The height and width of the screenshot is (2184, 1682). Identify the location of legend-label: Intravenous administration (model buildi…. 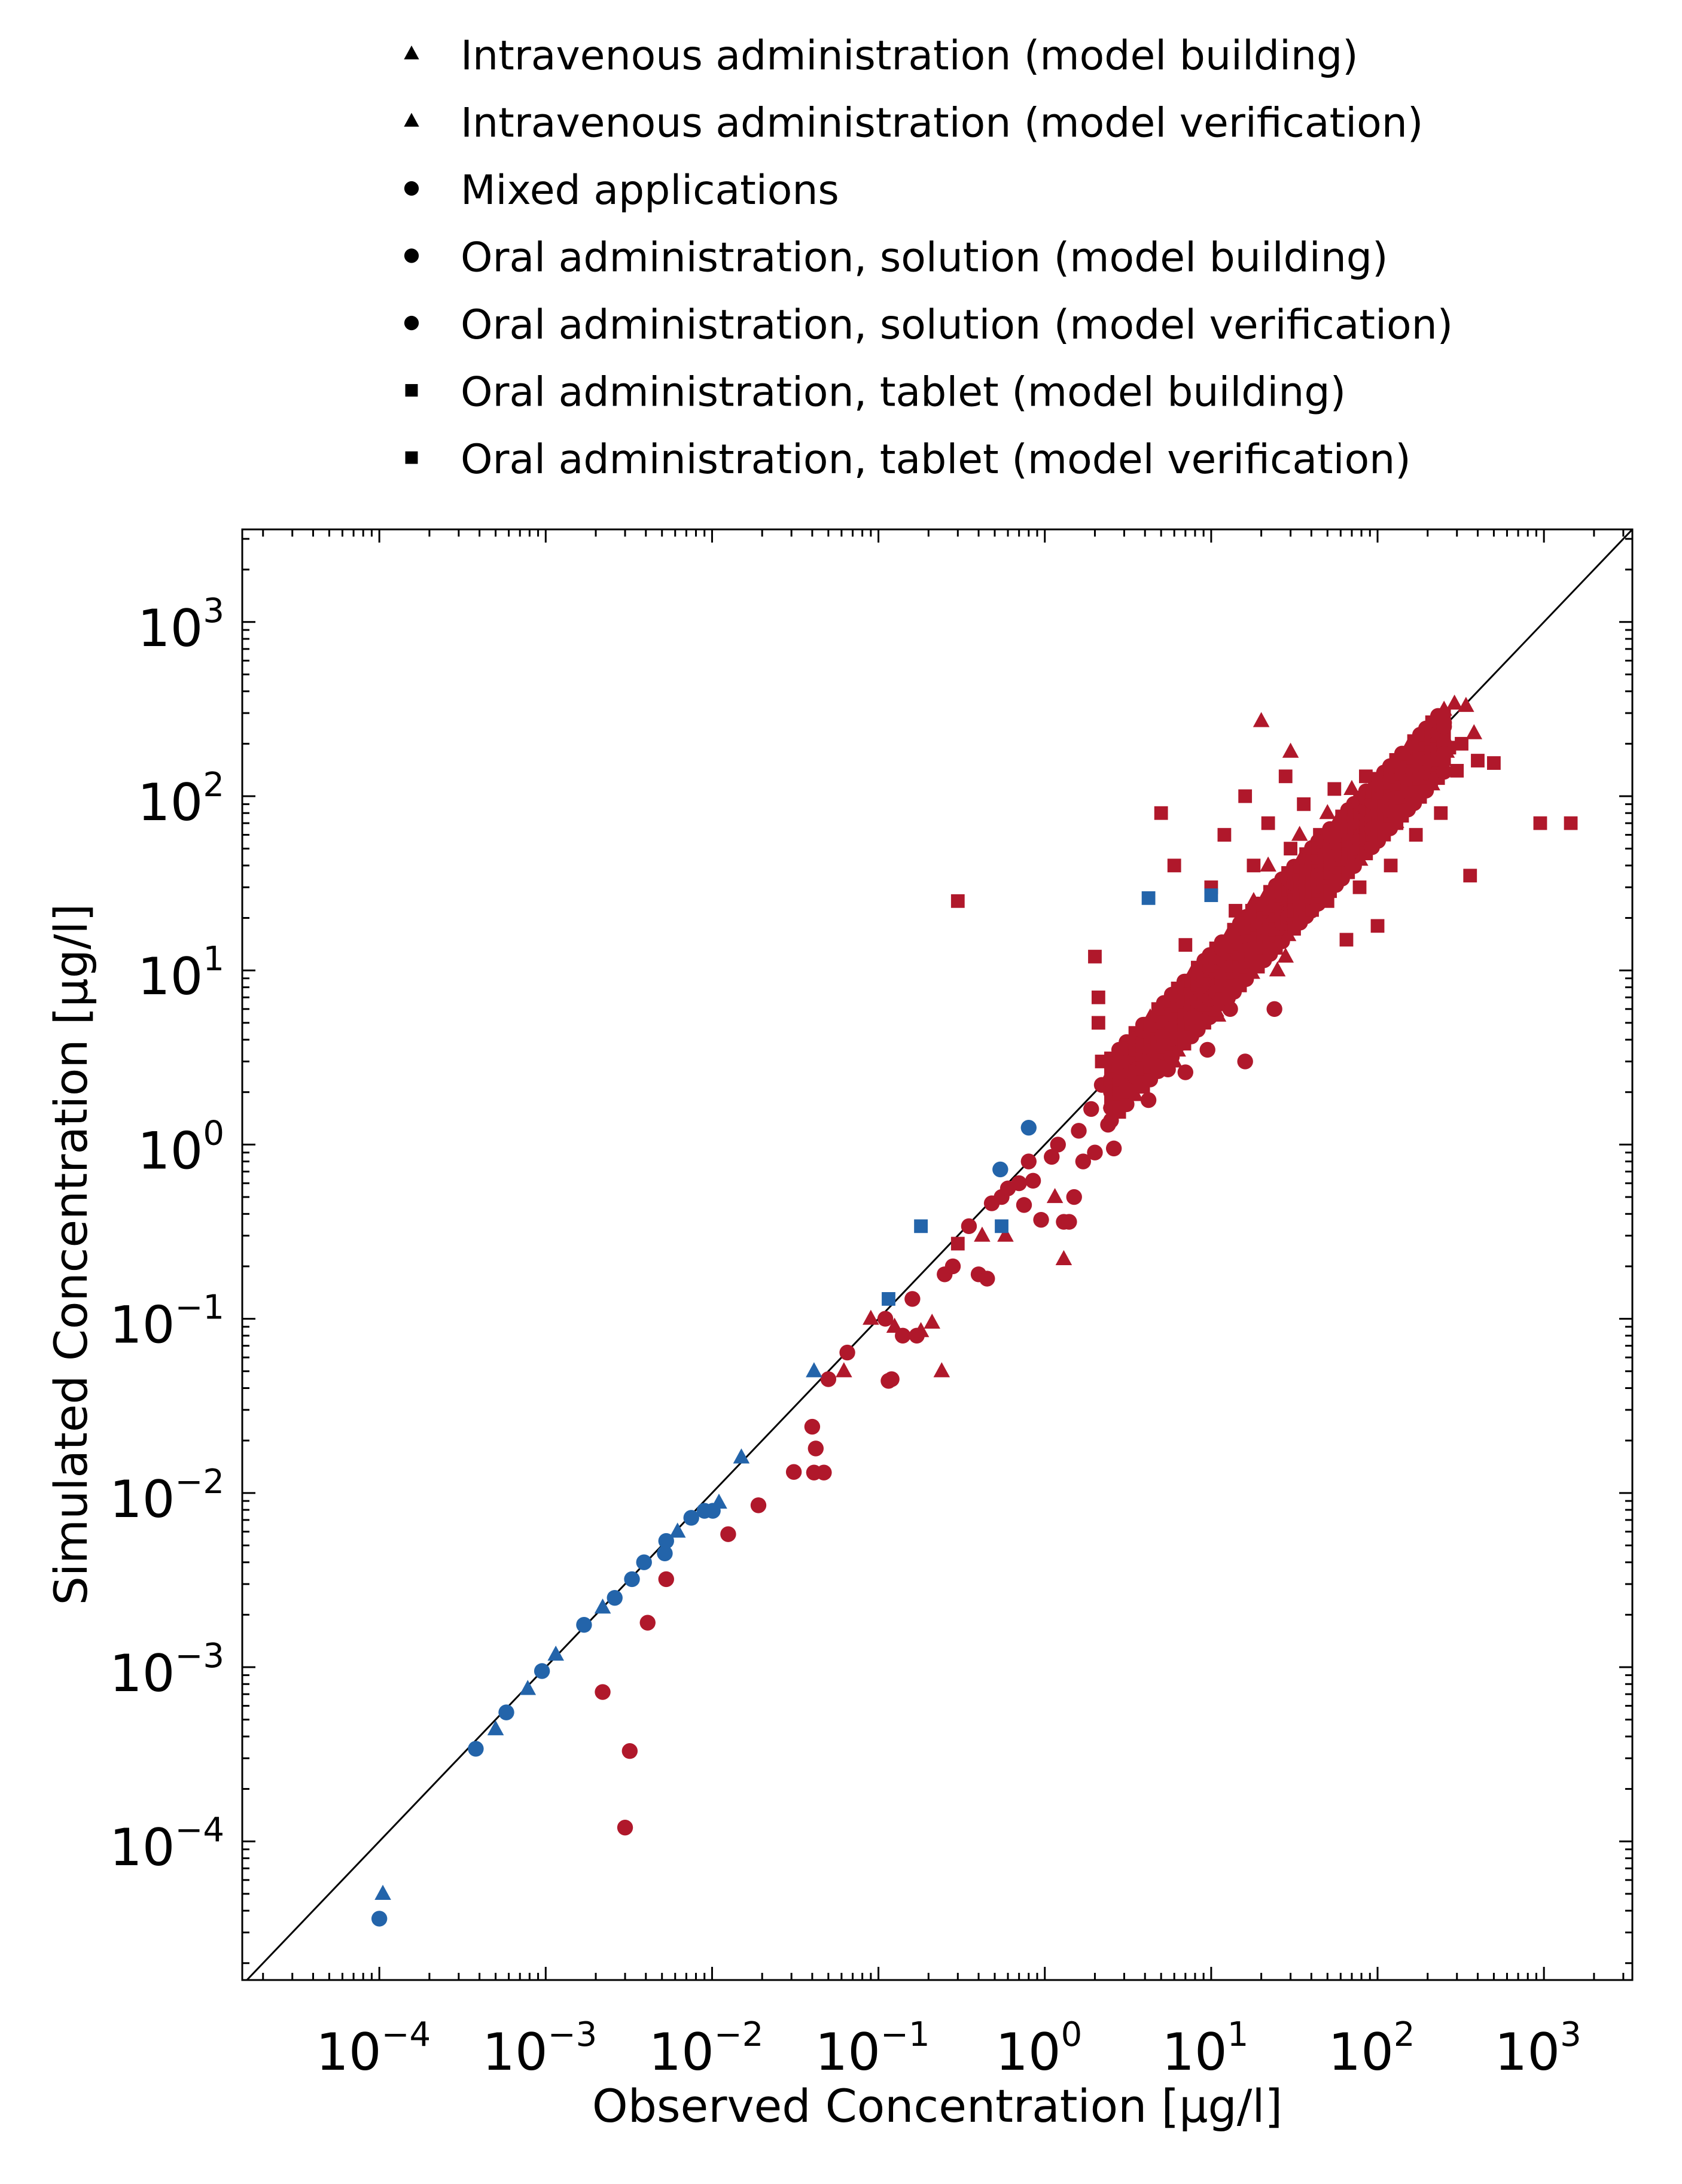
(910, 56).